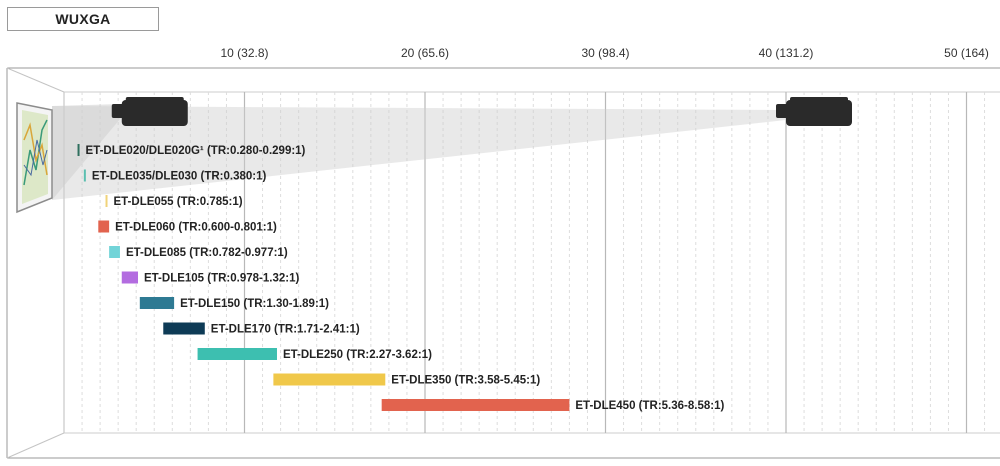  Describe the element at coordinates (35, 80) in the screenshot. I see `perspective-top` at that location.